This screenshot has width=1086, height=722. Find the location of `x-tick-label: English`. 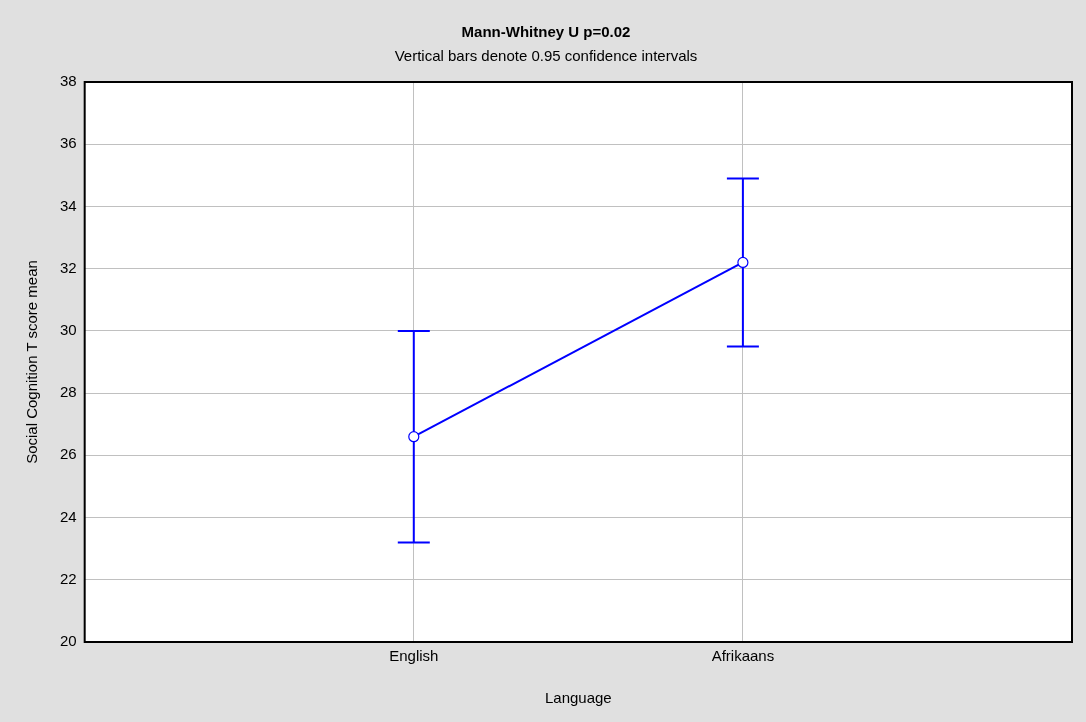

x-tick-label: English is located at coordinates (414, 656).